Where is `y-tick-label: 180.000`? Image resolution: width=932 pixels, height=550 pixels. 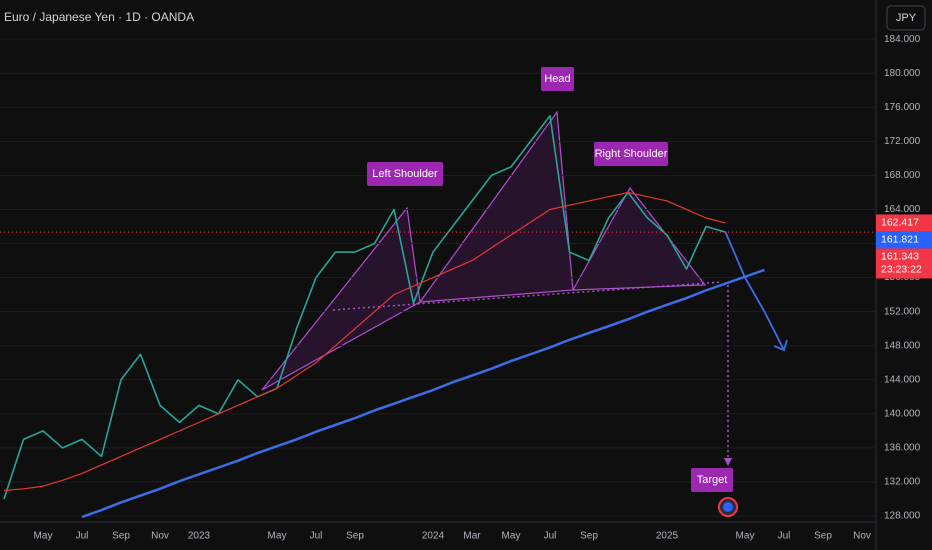 y-tick-label: 180.000 is located at coordinates (902, 73).